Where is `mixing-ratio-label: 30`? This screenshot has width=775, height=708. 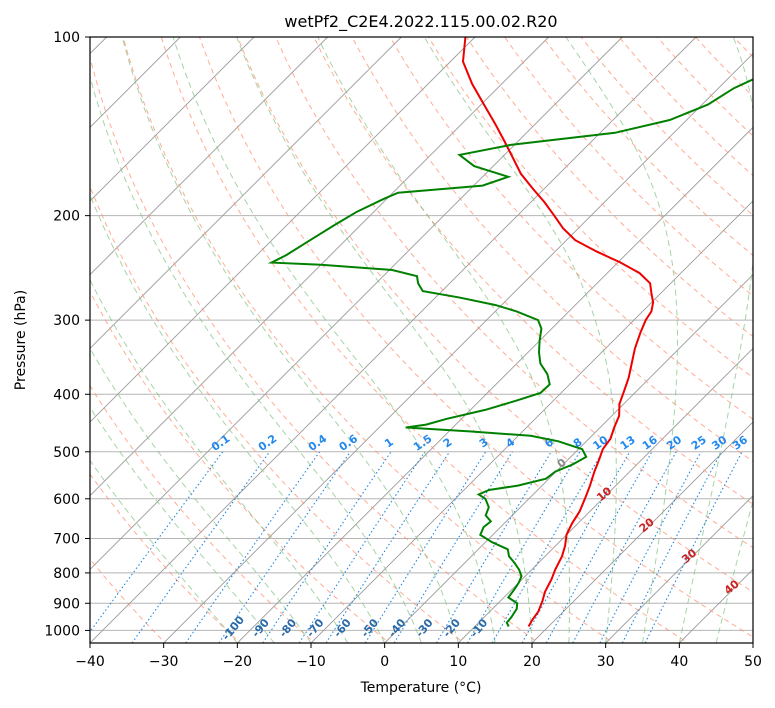 mixing-ratio-label: 30 is located at coordinates (719, 443).